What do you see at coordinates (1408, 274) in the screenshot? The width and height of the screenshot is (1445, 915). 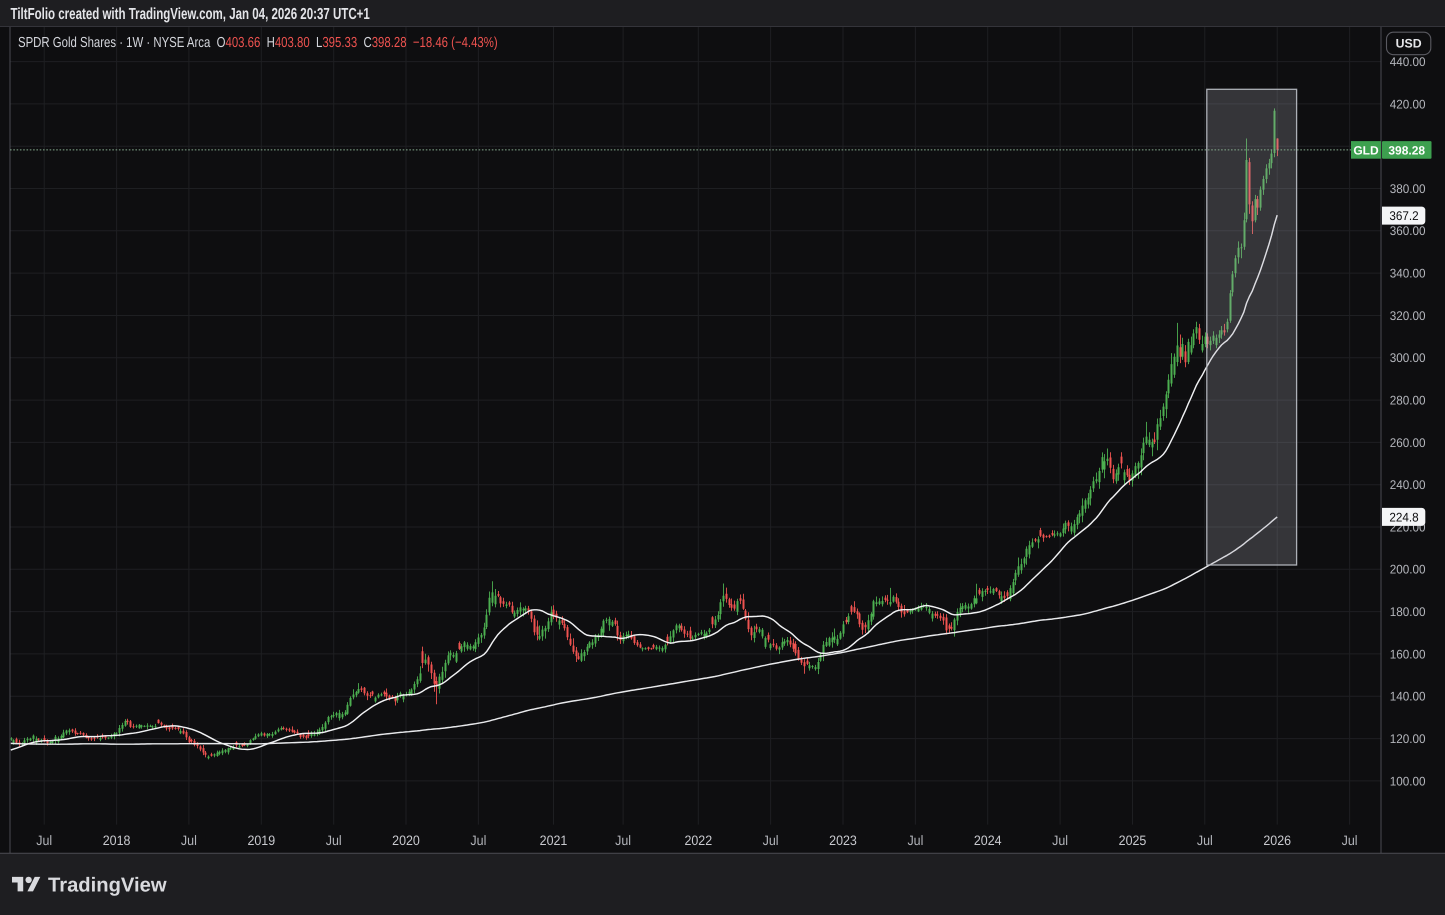 I see `svg-text: 340.00` at bounding box center [1408, 274].